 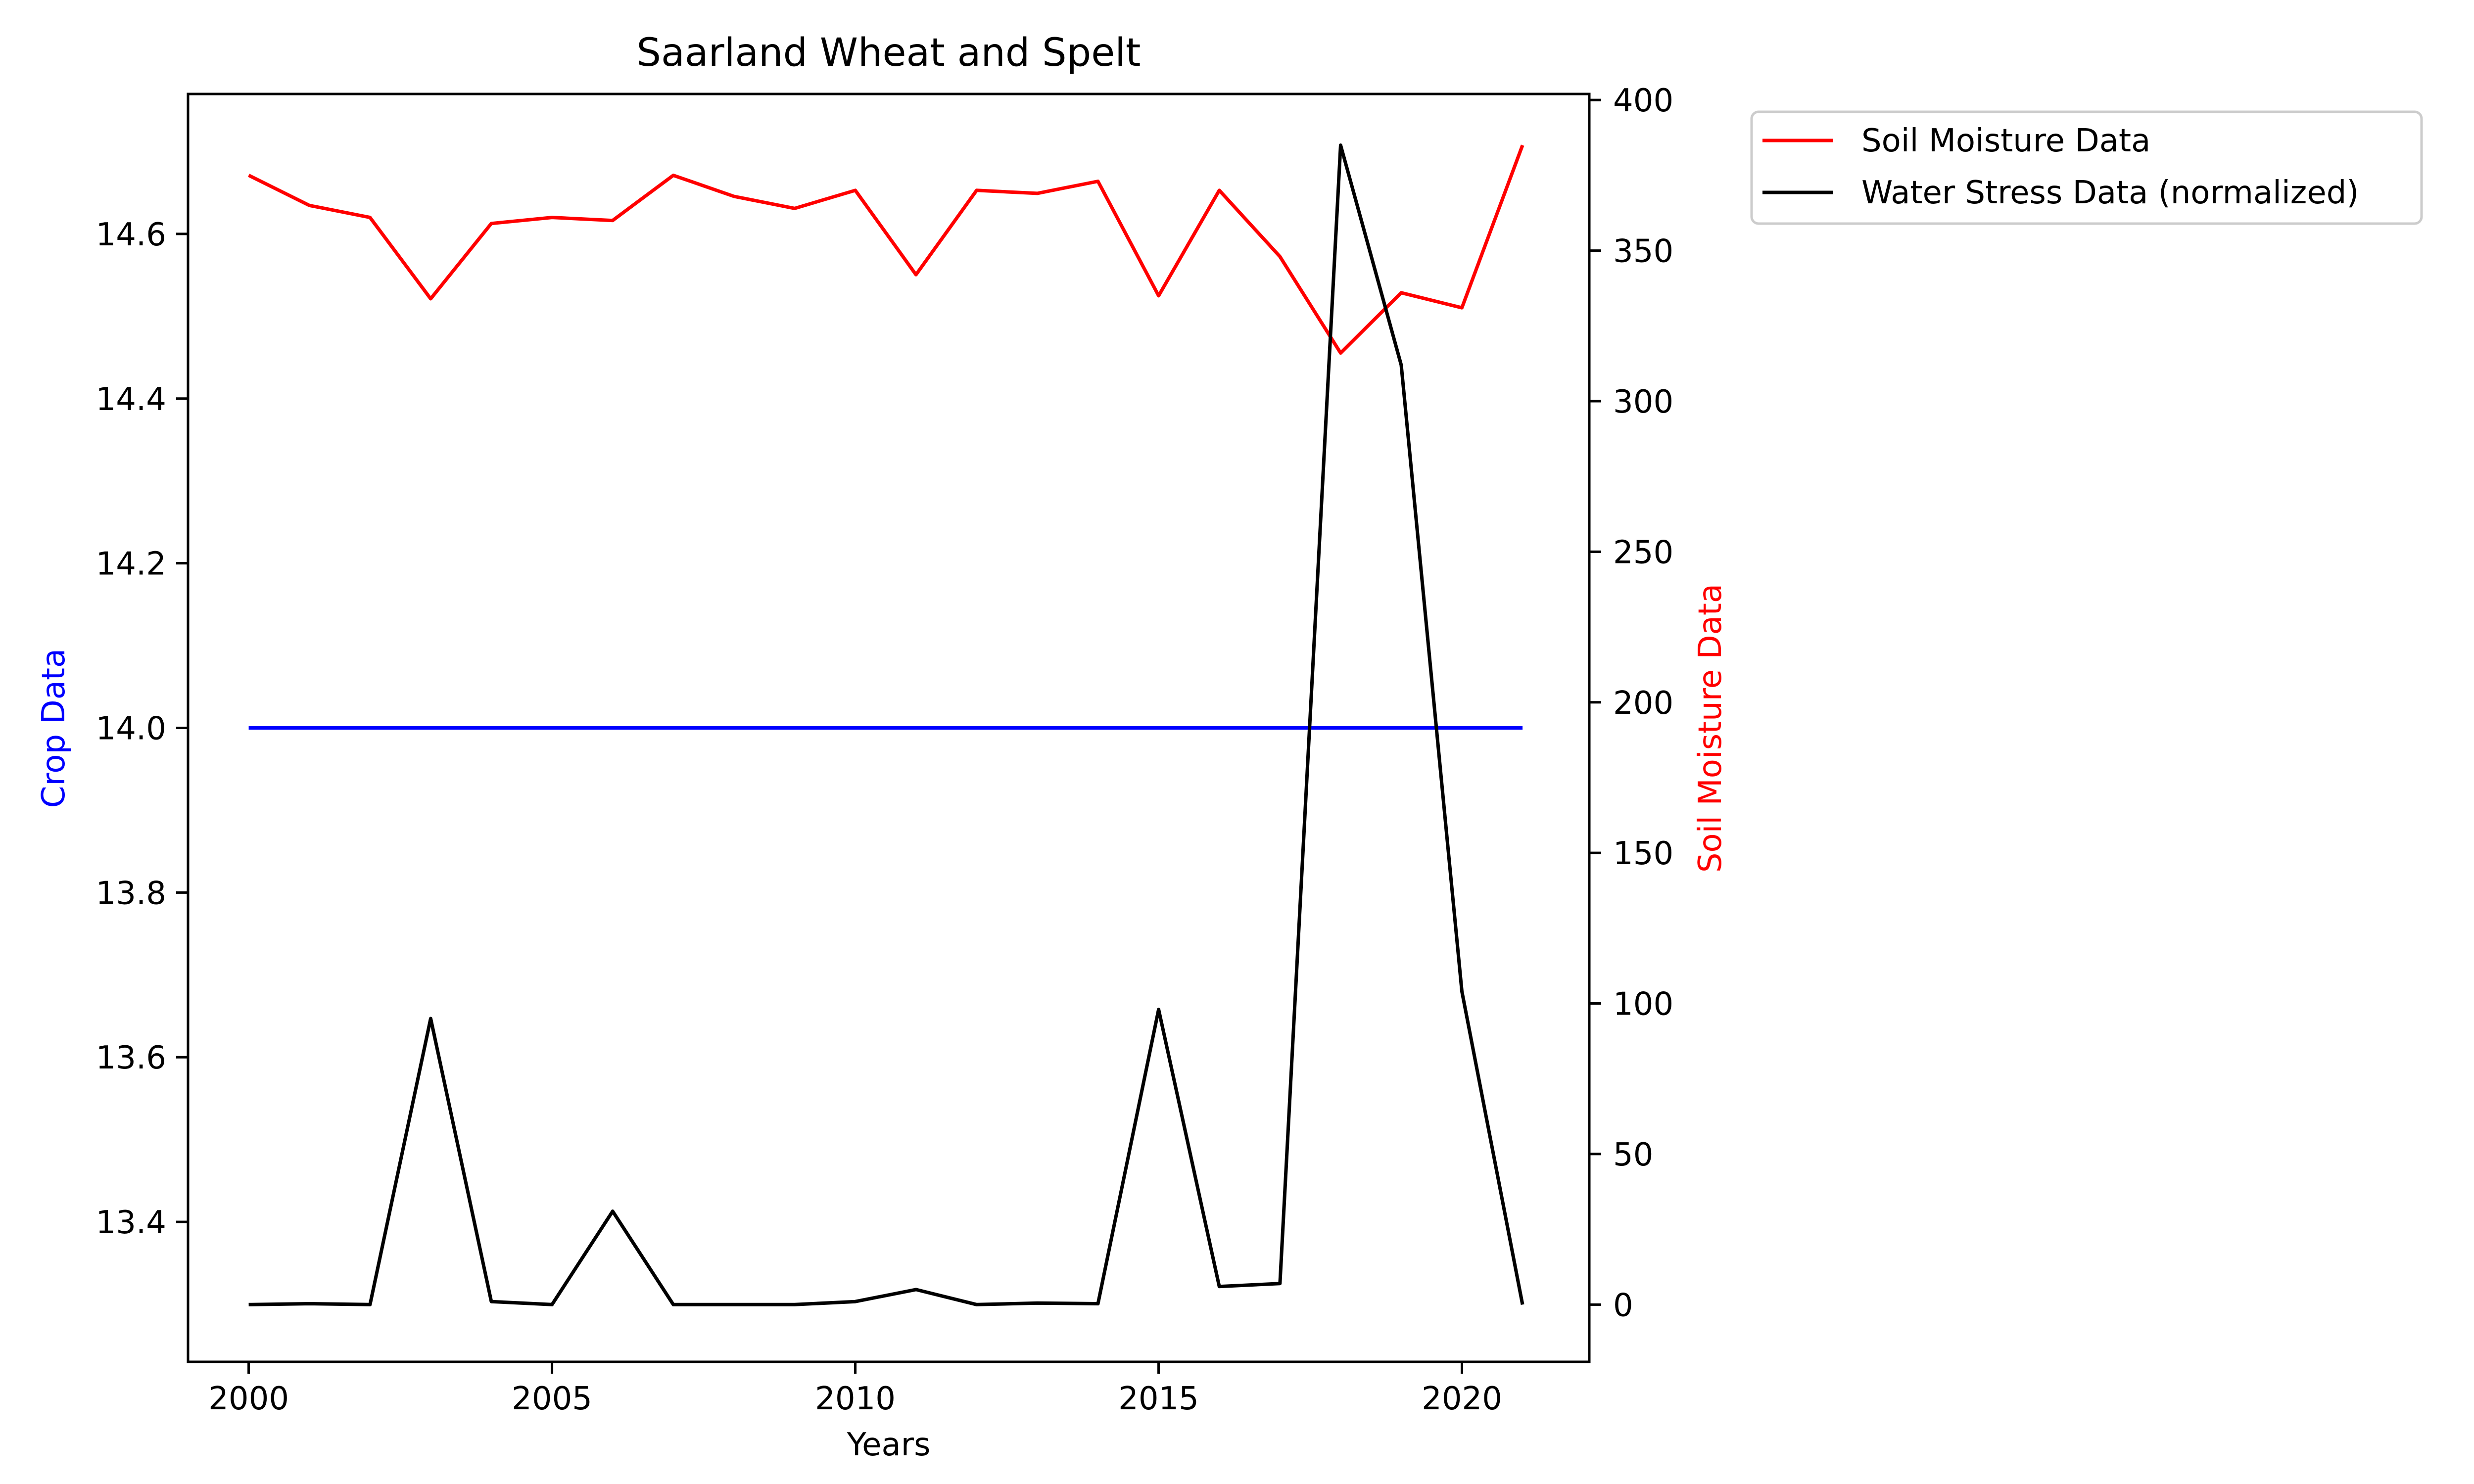 What do you see at coordinates (889, 1445) in the screenshot?
I see `x-axis-label: Years` at bounding box center [889, 1445].